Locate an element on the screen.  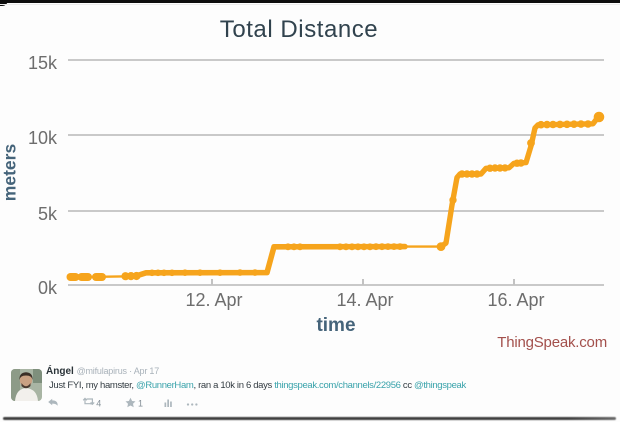
svg-text: 1 is located at coordinates (140, 403).